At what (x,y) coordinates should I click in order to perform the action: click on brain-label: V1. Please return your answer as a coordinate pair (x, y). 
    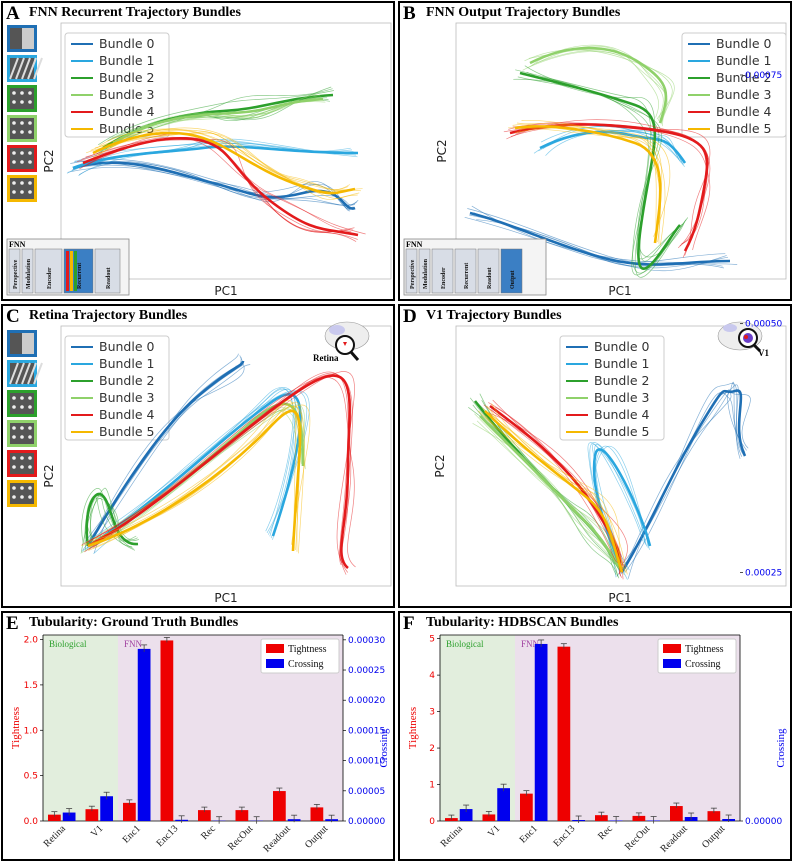
    Looking at the image, I should click on (763, 353).